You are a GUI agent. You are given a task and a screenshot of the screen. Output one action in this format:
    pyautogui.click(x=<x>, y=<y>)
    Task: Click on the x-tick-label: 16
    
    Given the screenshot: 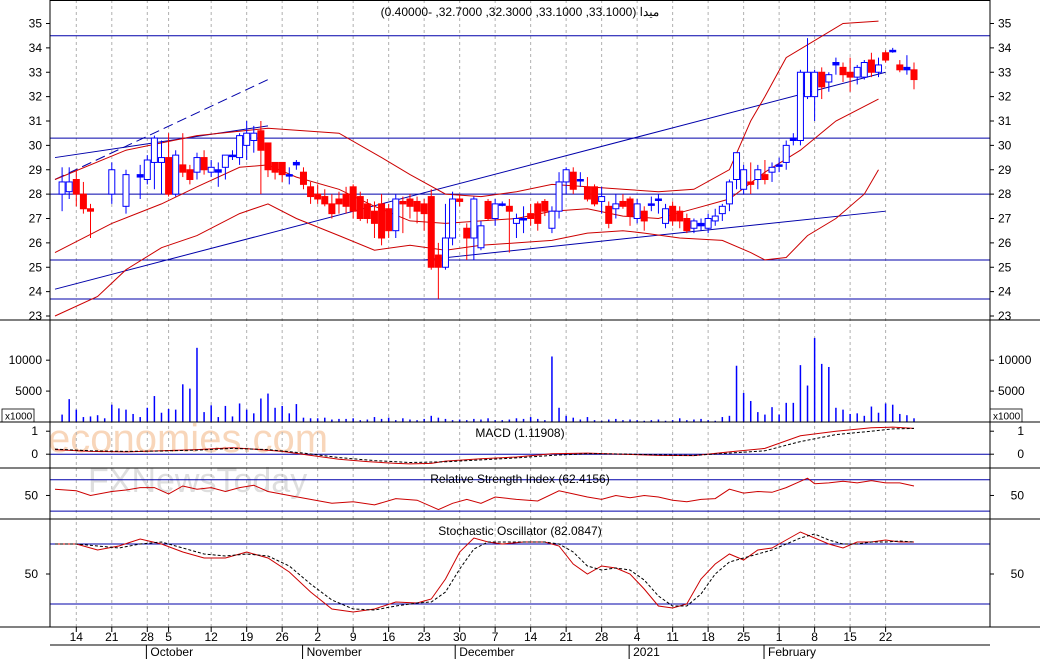 What is the action you would take?
    pyautogui.click(x=389, y=637)
    